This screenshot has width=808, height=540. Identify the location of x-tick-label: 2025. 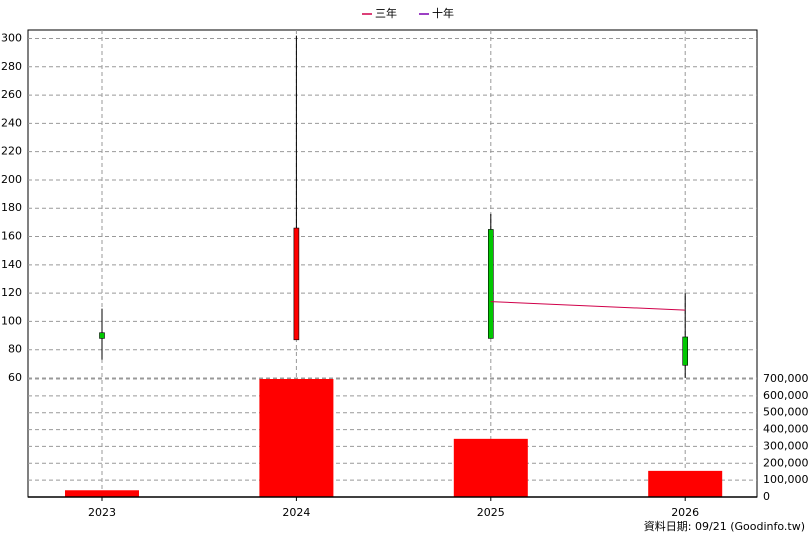
(491, 512).